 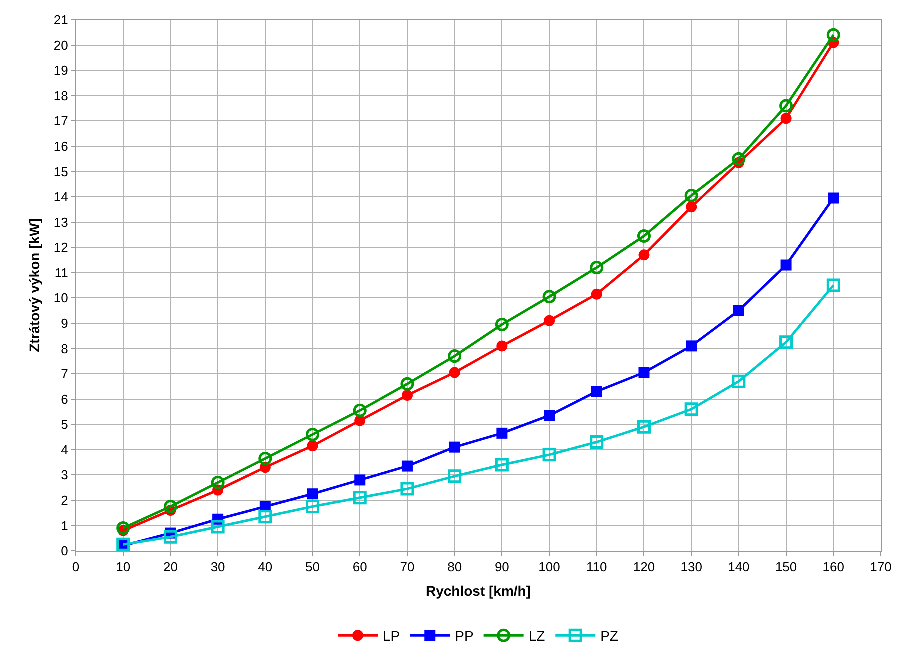 I want to click on y-tick-label: 14, so click(x=61, y=197).